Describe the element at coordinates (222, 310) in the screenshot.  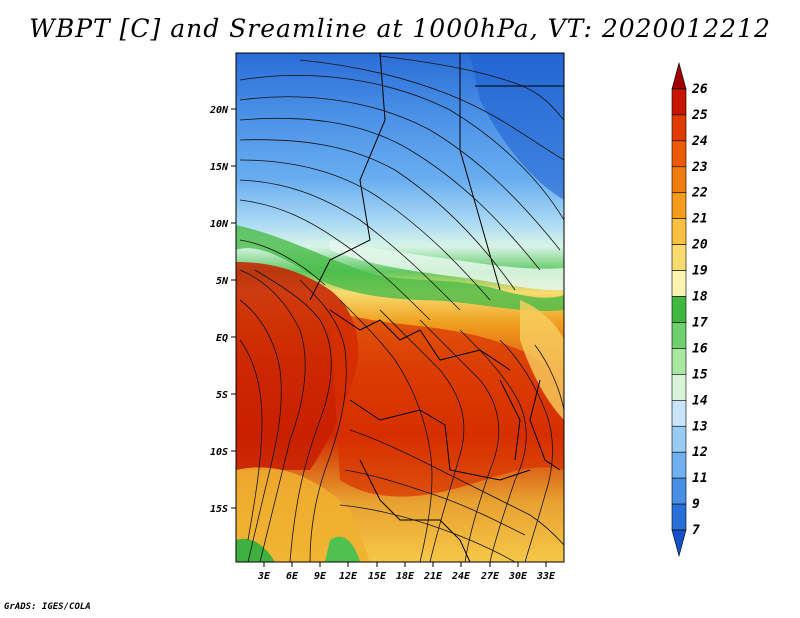
I see `latitude-axis: 20N 15N 10N 5N EQ 5S 10S 15S` at that location.